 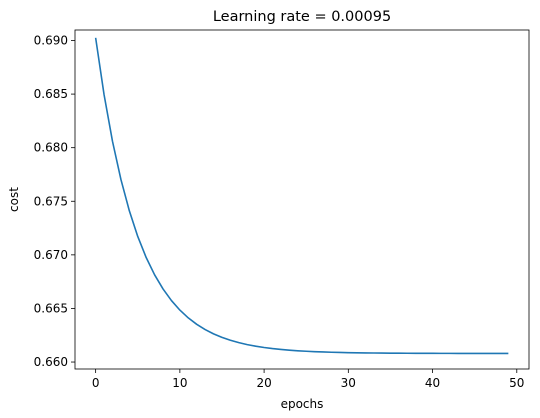 What do you see at coordinates (263, 383) in the screenshot?
I see `x-tick-label: 20` at bounding box center [263, 383].